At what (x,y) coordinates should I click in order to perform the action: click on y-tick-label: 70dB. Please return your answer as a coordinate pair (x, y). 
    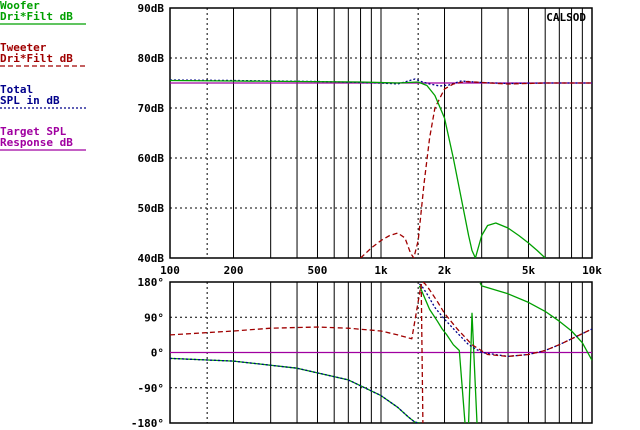
    Looking at the image, I should click on (151, 108).